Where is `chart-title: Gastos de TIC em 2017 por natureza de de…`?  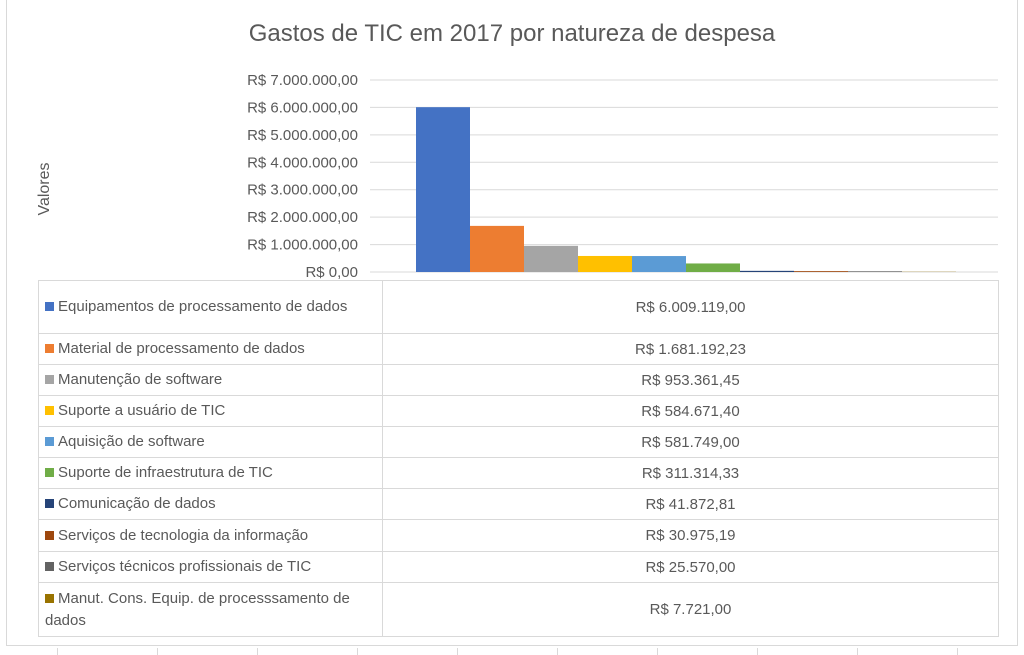 chart-title: Gastos de TIC em 2017 por natureza de de… is located at coordinates (512, 33).